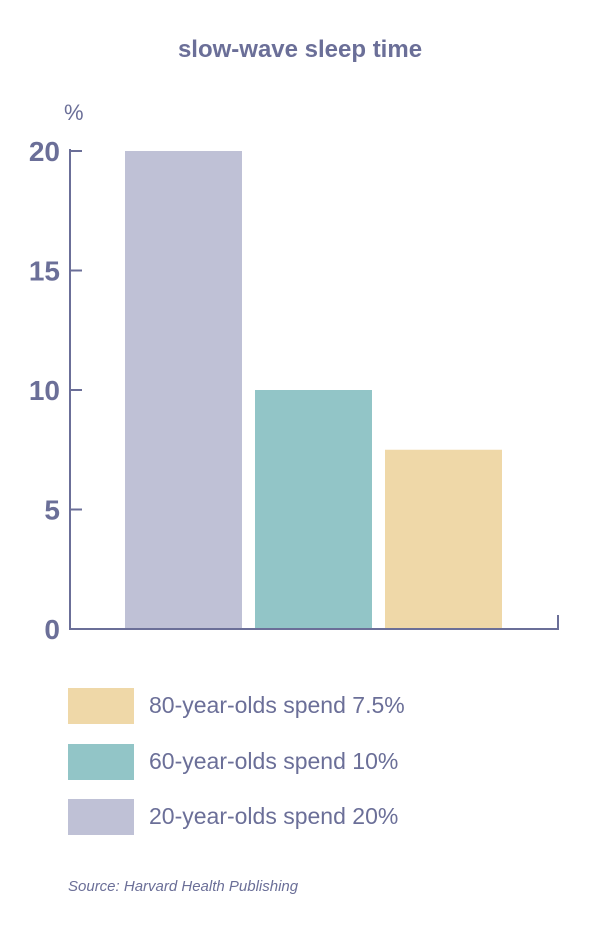  What do you see at coordinates (183, 390) in the screenshot?
I see `bar-20-year-olds` at bounding box center [183, 390].